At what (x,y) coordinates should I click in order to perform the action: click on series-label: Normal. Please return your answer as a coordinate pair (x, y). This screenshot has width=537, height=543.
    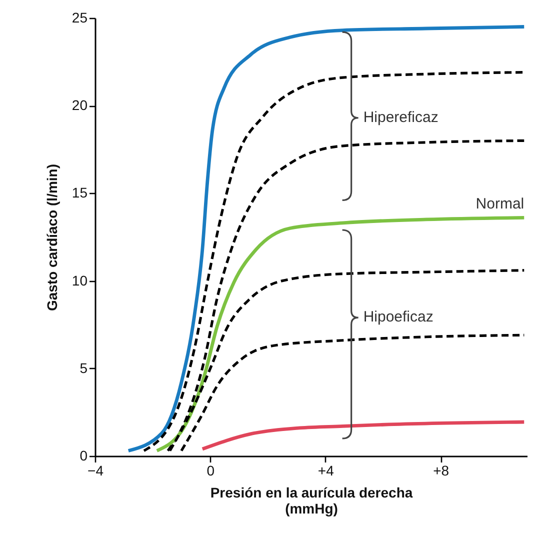
    Looking at the image, I should click on (500, 204).